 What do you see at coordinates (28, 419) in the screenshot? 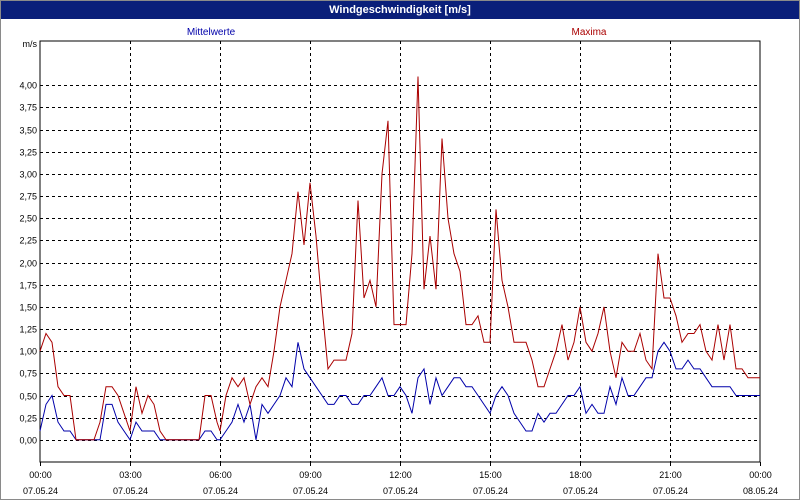
I see `y-tick-label: 0,25` at bounding box center [28, 419].